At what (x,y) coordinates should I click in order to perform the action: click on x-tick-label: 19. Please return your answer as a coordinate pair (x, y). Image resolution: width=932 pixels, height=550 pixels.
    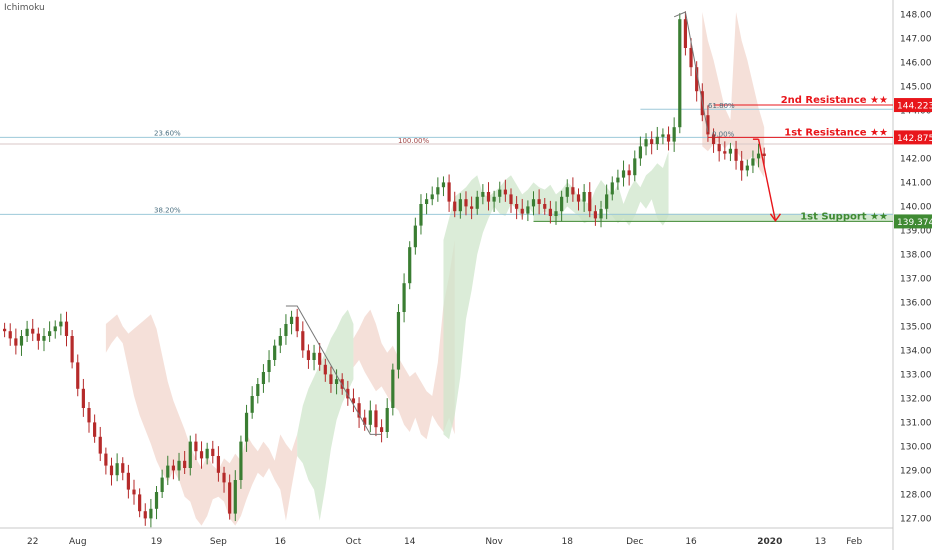
    Looking at the image, I should click on (157, 542).